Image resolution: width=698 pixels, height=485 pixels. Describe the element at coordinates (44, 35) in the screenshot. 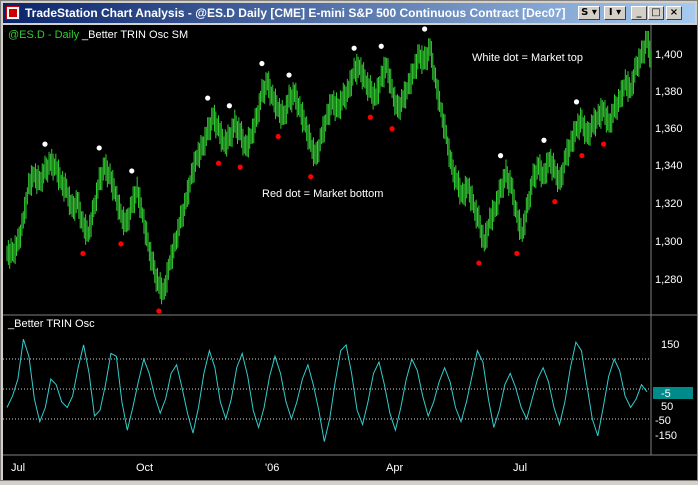

I see `symbol-label: @ES.D - Daily` at that location.